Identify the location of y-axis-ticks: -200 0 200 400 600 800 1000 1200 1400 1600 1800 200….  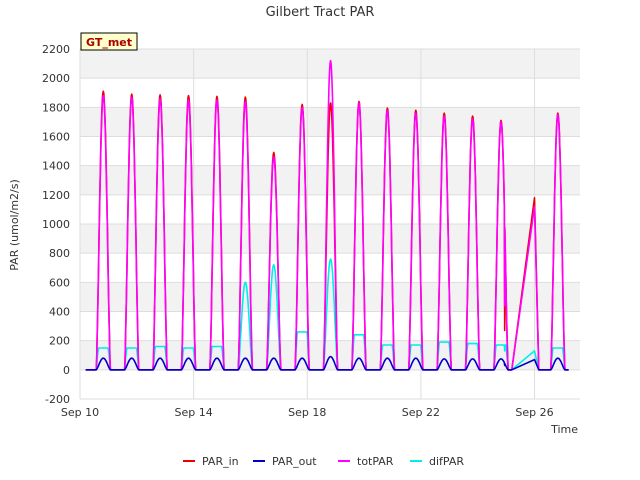
(56, 224).